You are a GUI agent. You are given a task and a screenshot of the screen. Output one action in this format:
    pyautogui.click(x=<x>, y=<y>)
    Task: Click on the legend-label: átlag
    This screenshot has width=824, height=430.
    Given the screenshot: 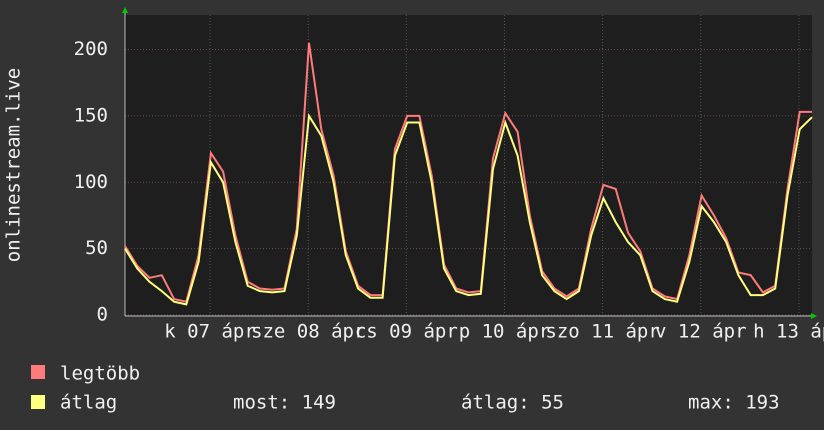 What is the action you would take?
    pyautogui.click(x=88, y=403)
    